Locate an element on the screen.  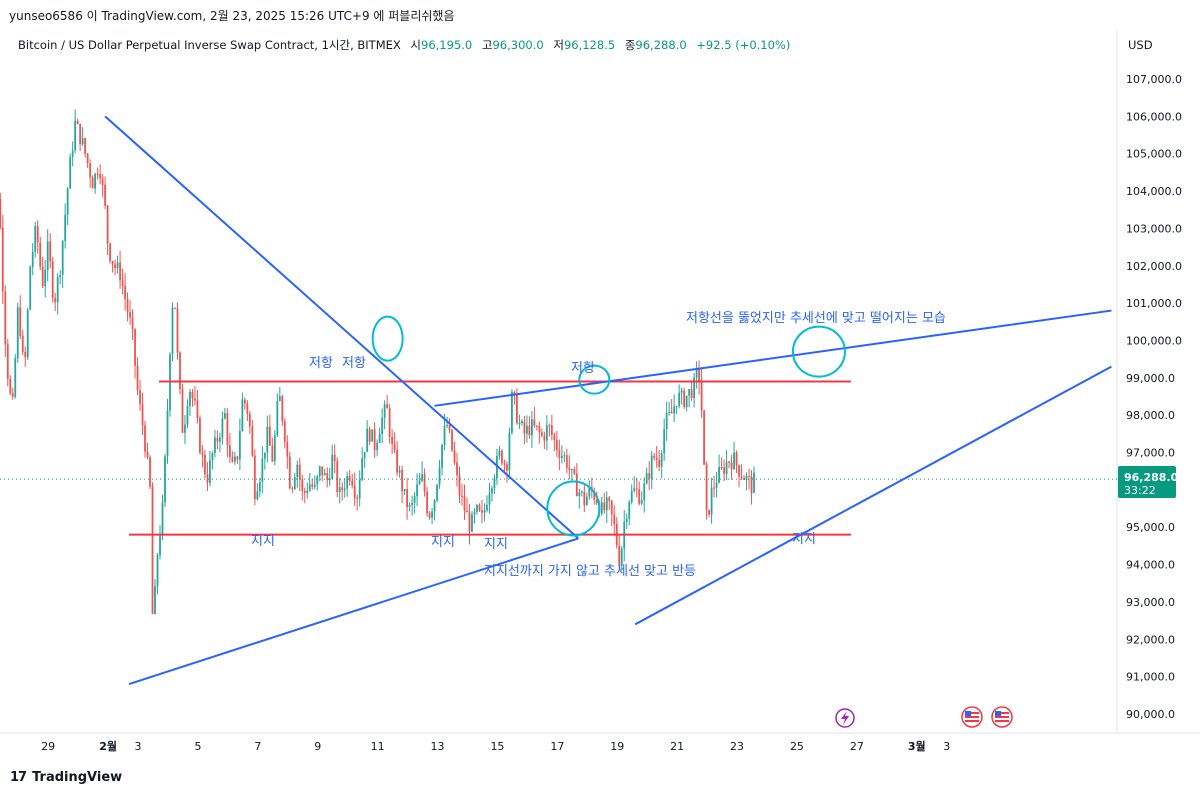
time-tick-label: 3월 is located at coordinates (917, 746).